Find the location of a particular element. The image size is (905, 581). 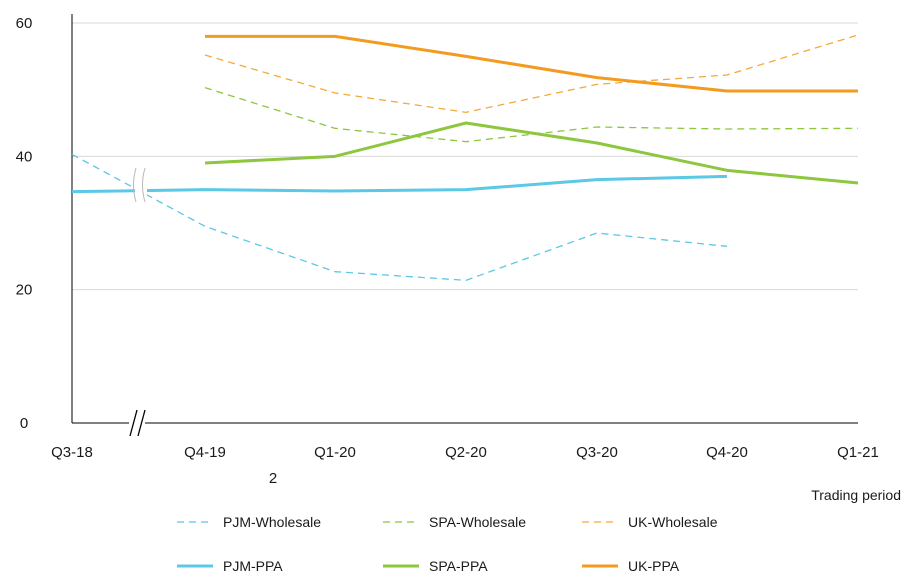

legend-item-uk-wholesale: UK-Wholesale is located at coordinates (650, 522).